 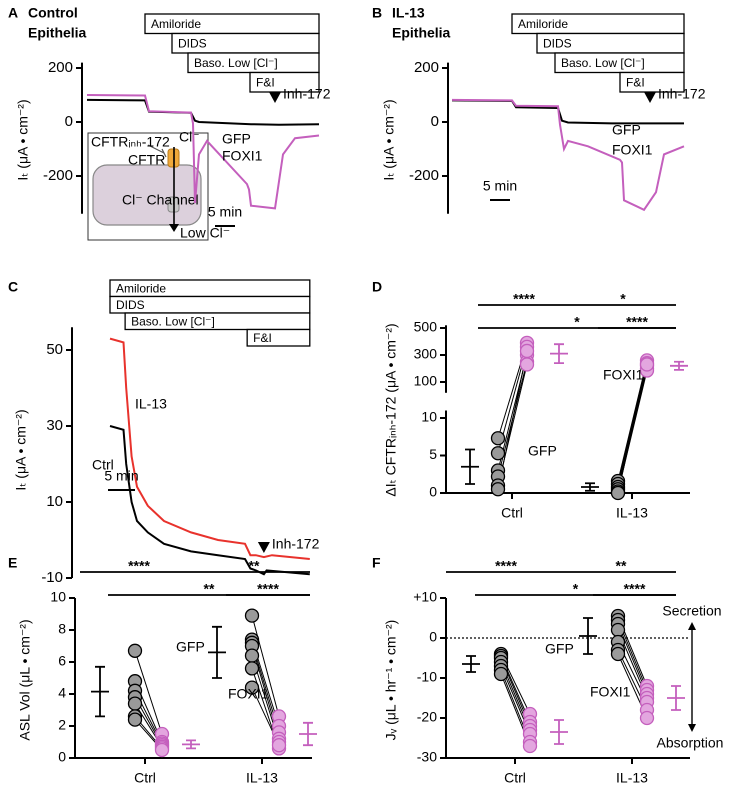 I want to click on y-tick-label: 6, so click(x=62, y=661).